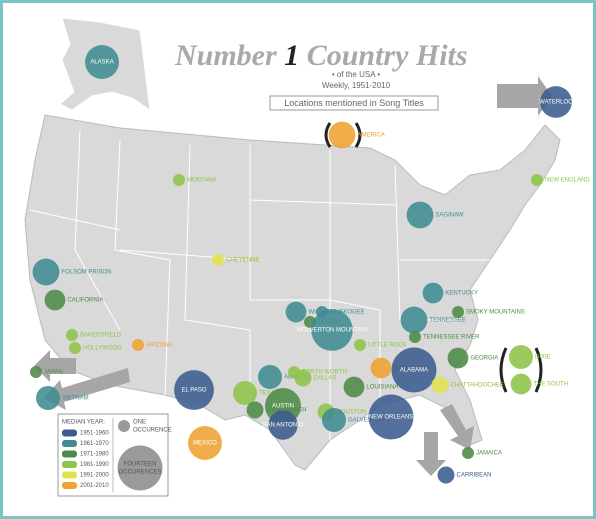 The image size is (596, 519). Describe the element at coordinates (354, 103) in the screenshot. I see `caption-box` at that location.